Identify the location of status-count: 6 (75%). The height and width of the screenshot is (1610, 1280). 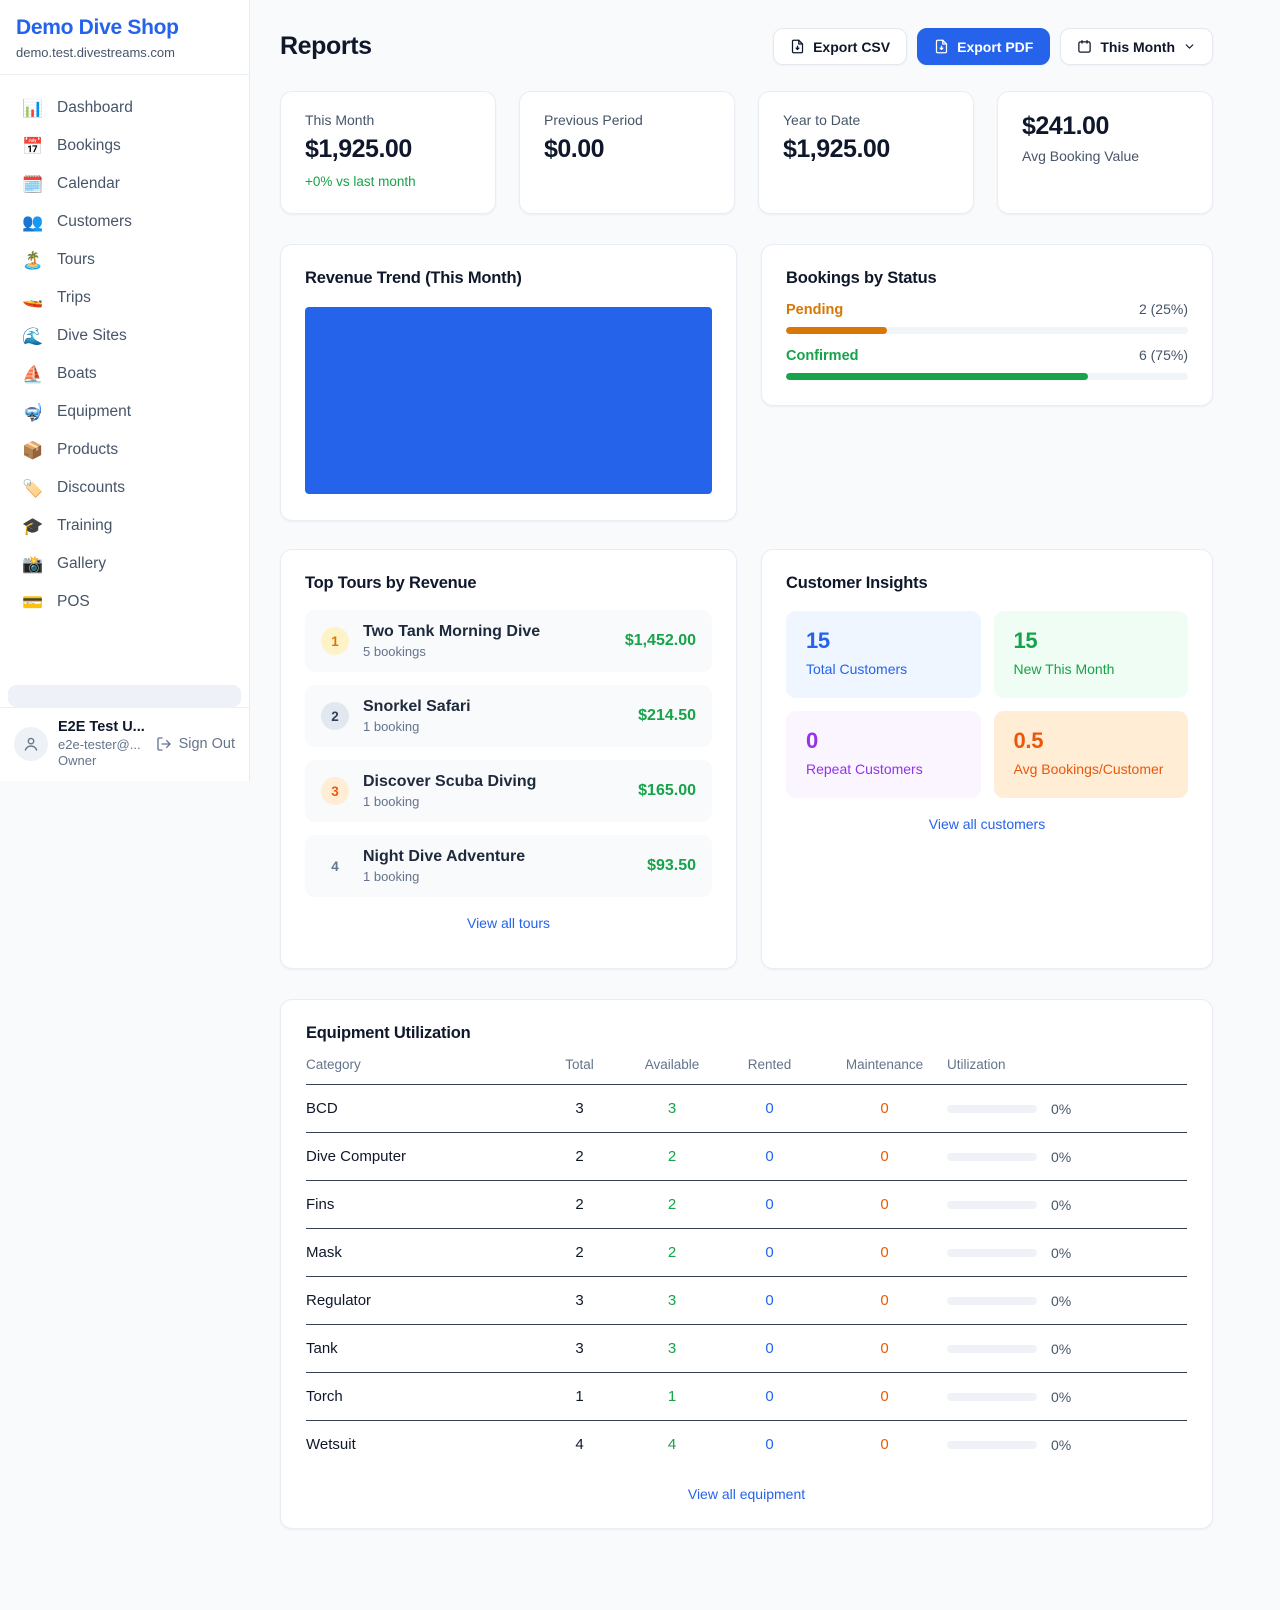
(1163, 355).